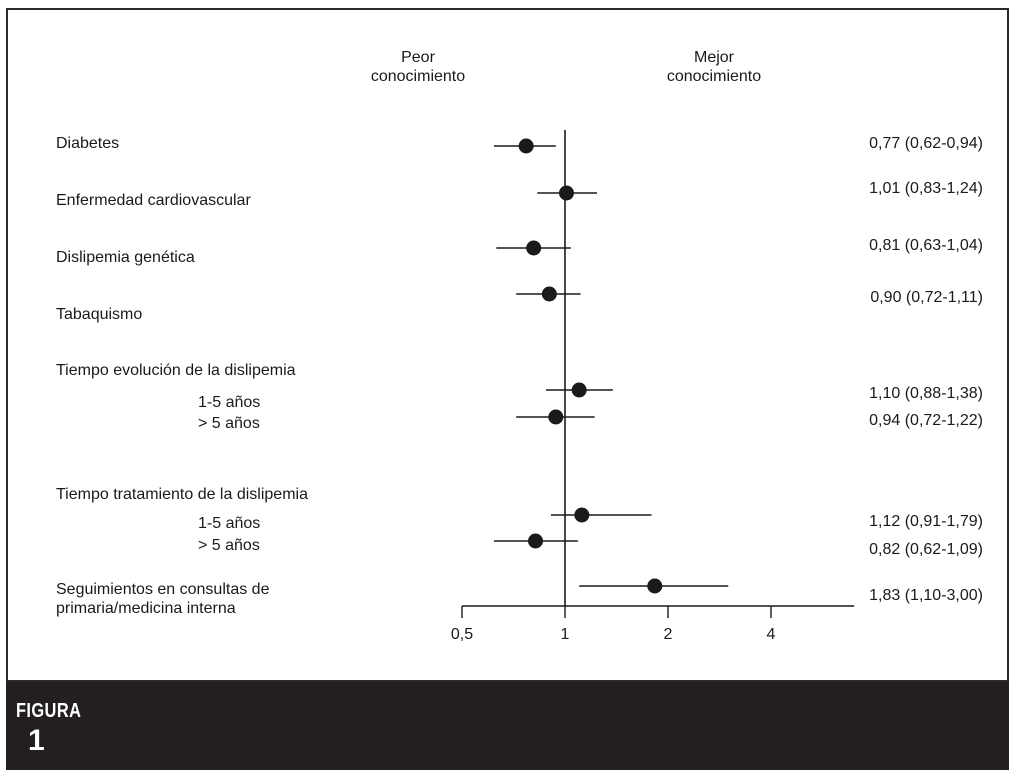  I want to click on x-tick-label: 4, so click(771, 634).